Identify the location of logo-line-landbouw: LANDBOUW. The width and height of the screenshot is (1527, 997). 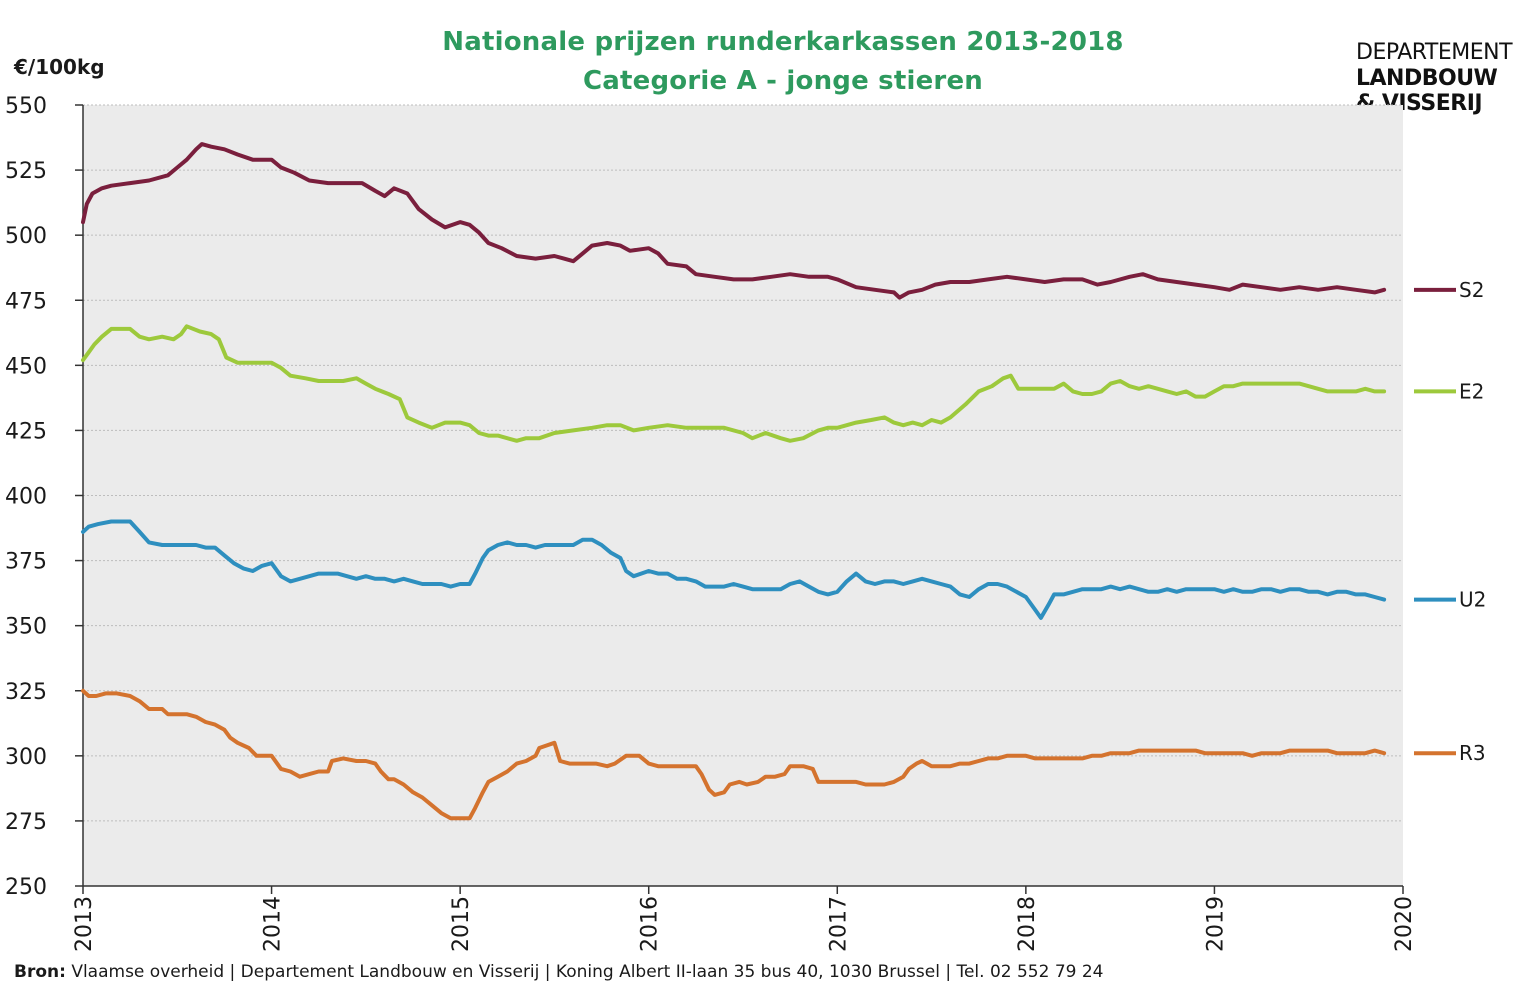
(1427, 78).